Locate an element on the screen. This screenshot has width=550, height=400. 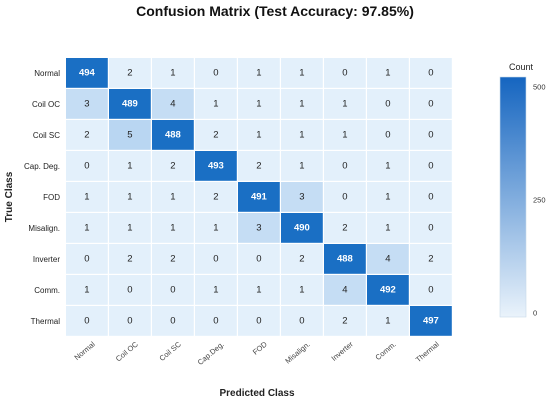
y-axis-label: True Class is located at coordinates (9, 196).